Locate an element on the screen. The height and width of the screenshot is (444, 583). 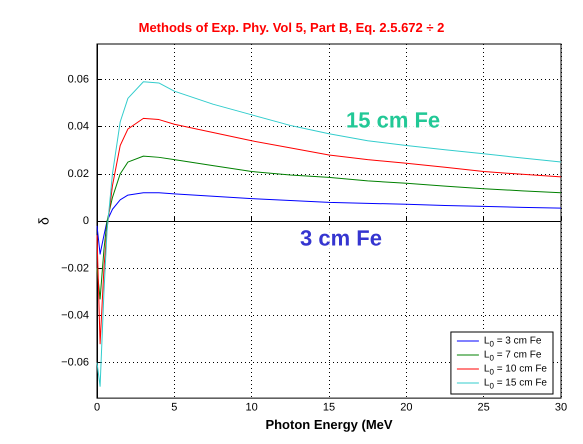
x-tick-label: 25 is located at coordinates (484, 408).